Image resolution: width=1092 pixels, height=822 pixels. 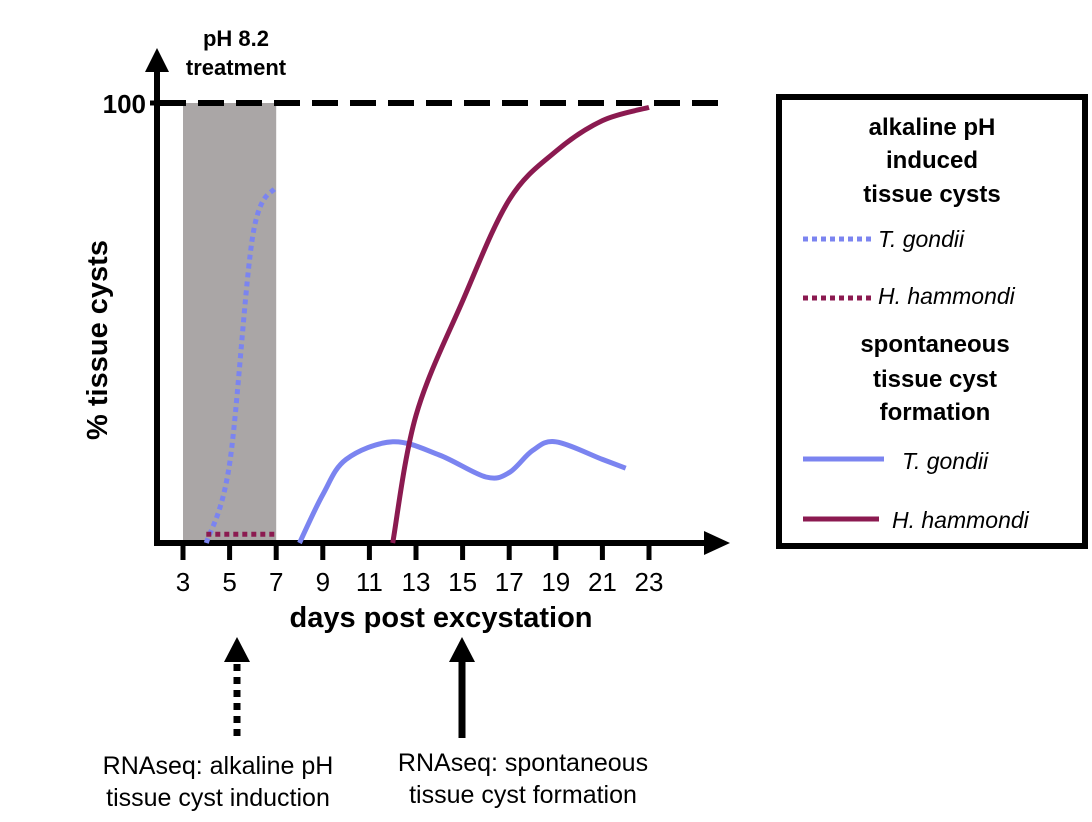 I want to click on legend-label-hhammondi-dotted: H. hammondi, so click(x=947, y=296).